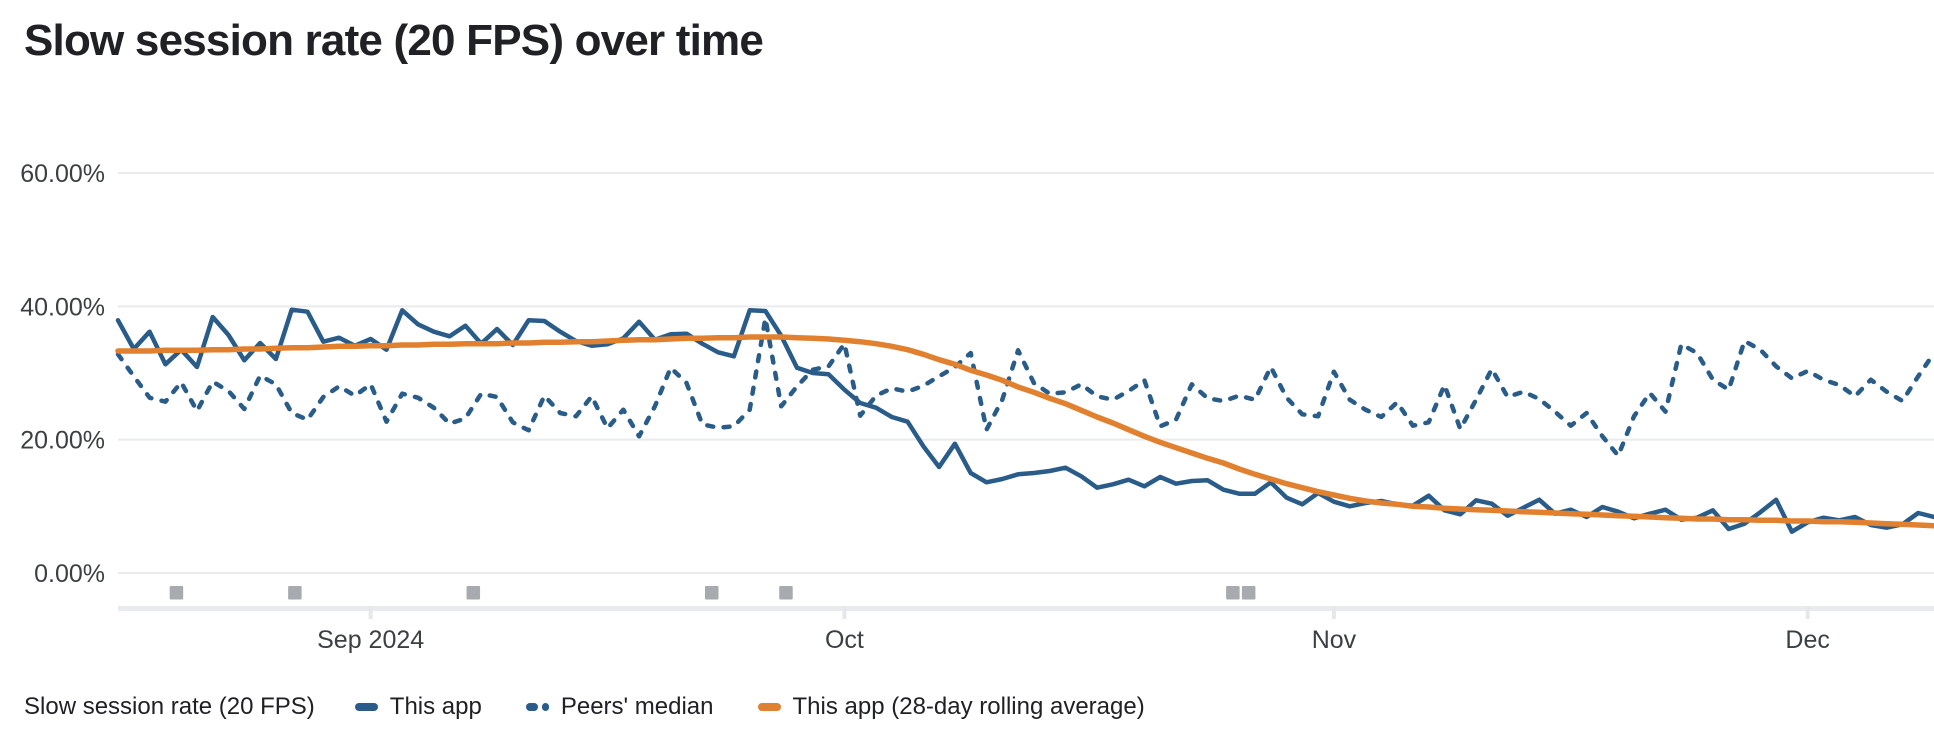 The width and height of the screenshot is (1934, 736). What do you see at coordinates (844, 640) in the screenshot?
I see `x-axis-tick-label: Oct` at bounding box center [844, 640].